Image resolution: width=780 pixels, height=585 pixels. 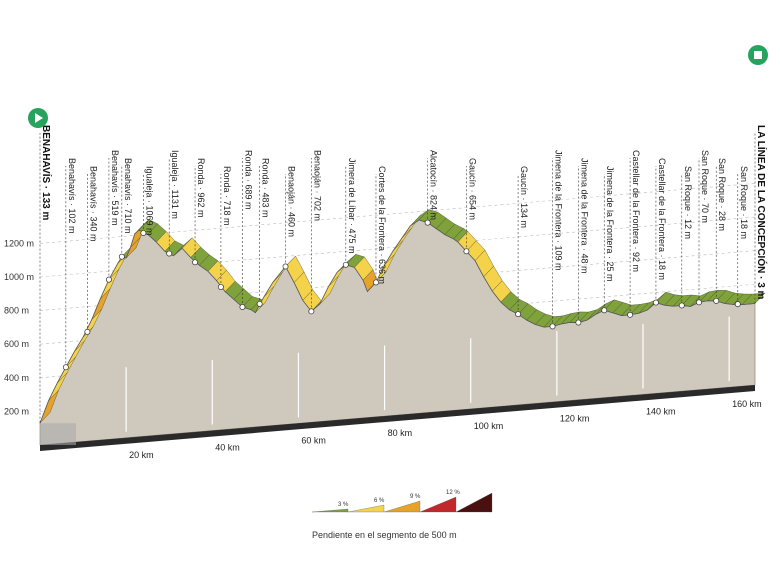 What do you see at coordinates (705, 186) in the screenshot?
I see `waypoint-label: San Roque · 70 m` at bounding box center [705, 186].